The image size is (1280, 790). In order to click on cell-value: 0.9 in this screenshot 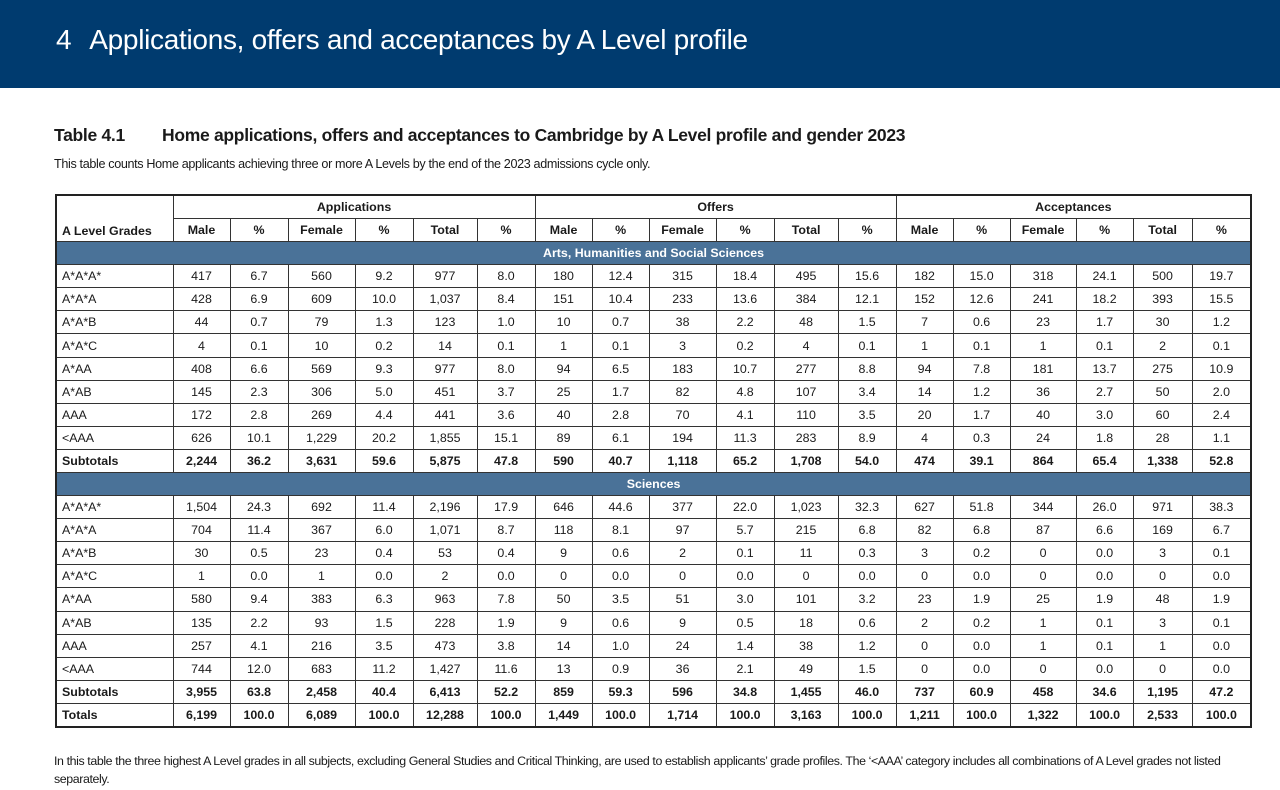, I will do `click(620, 668)`.